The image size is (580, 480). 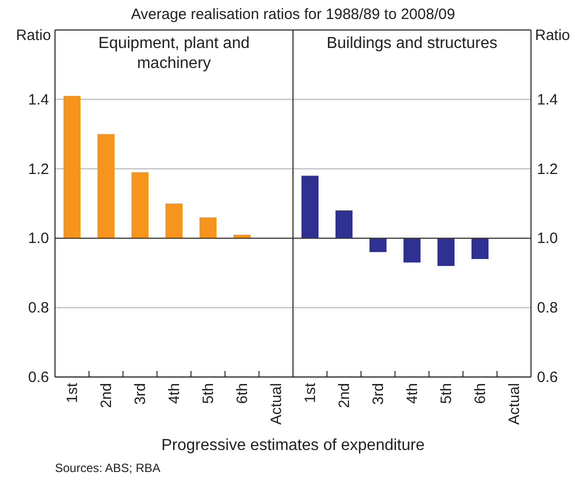 What do you see at coordinates (412, 43) in the screenshot?
I see `chart-title: Buildings and structures` at bounding box center [412, 43].